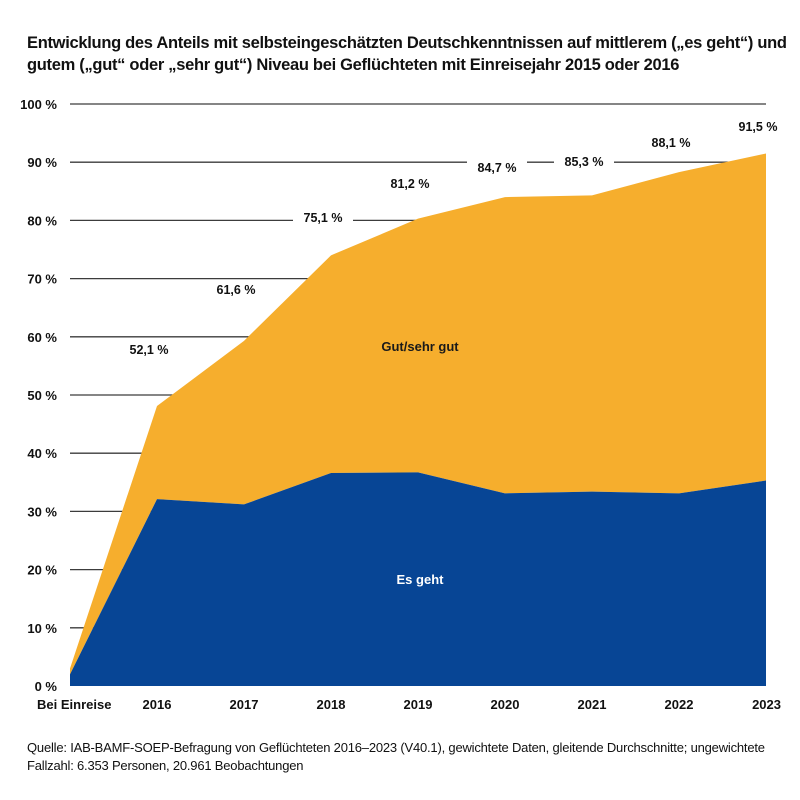 The image size is (800, 800). I want to click on total-value-label: 91,5 %, so click(758, 127).